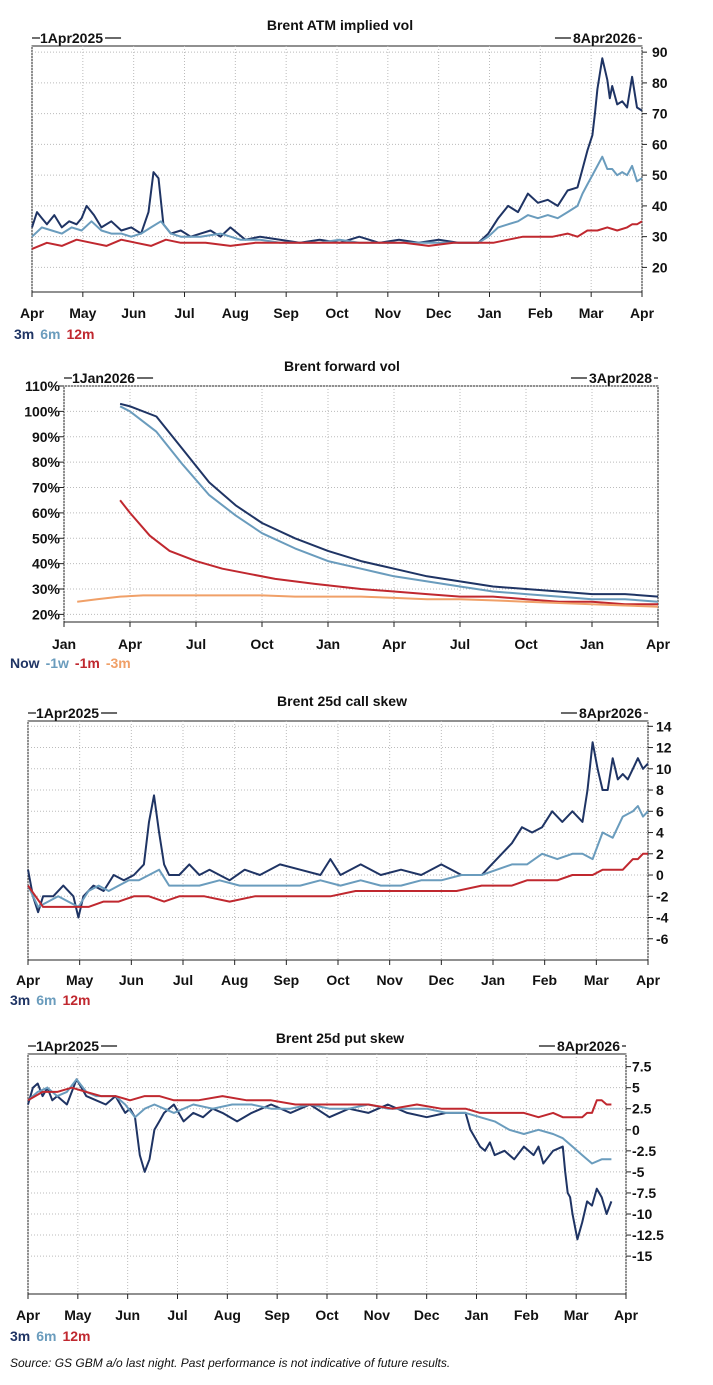 This screenshot has width=713, height=1385. I want to click on y-tick-label: -4, so click(662, 918).